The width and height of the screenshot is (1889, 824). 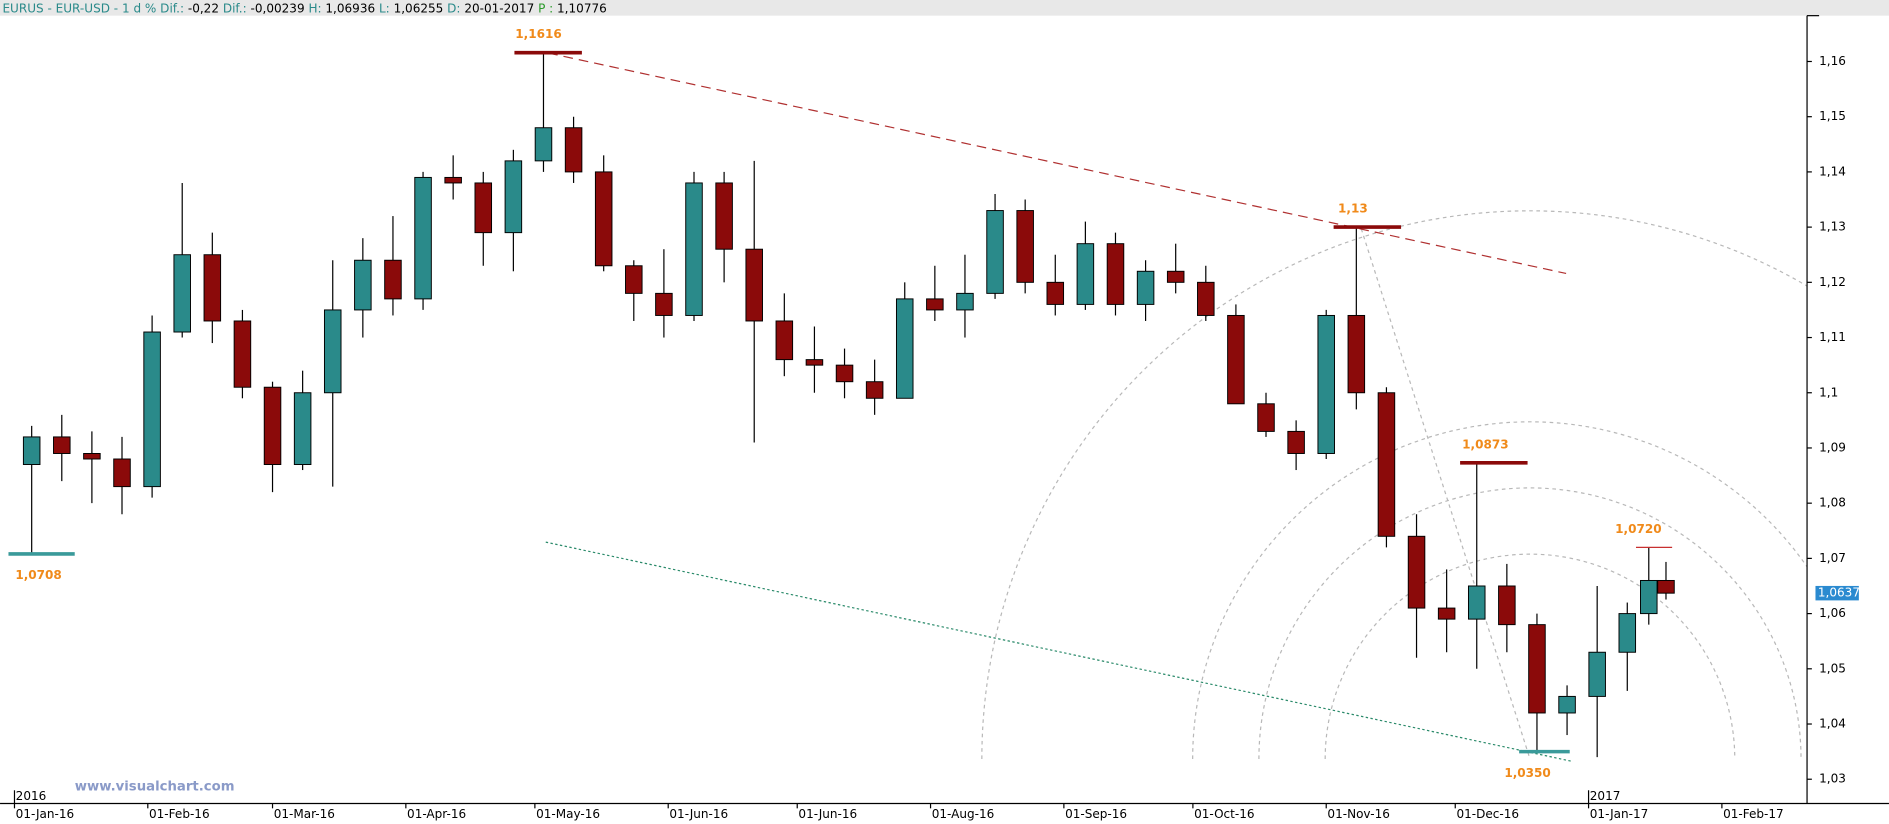 What do you see at coordinates (453, 8) in the screenshot?
I see `header-field: D:` at bounding box center [453, 8].